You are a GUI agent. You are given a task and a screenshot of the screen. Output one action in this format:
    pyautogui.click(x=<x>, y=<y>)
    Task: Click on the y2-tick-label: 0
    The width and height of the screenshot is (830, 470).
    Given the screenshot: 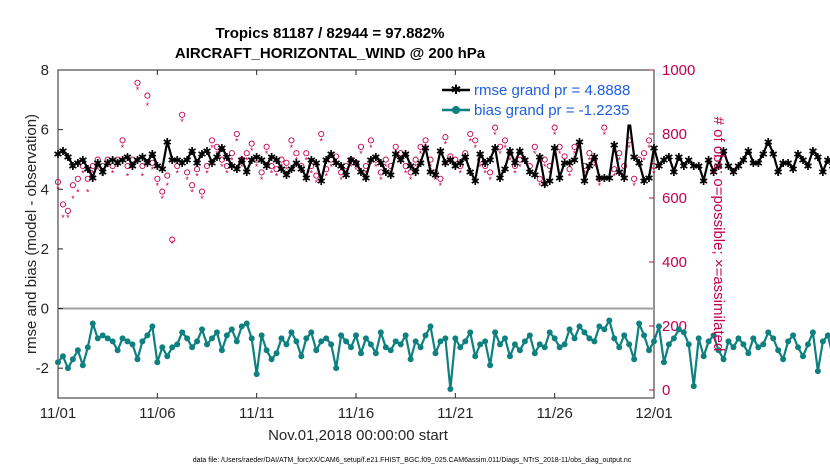 What is the action you would take?
    pyautogui.click(x=666, y=390)
    